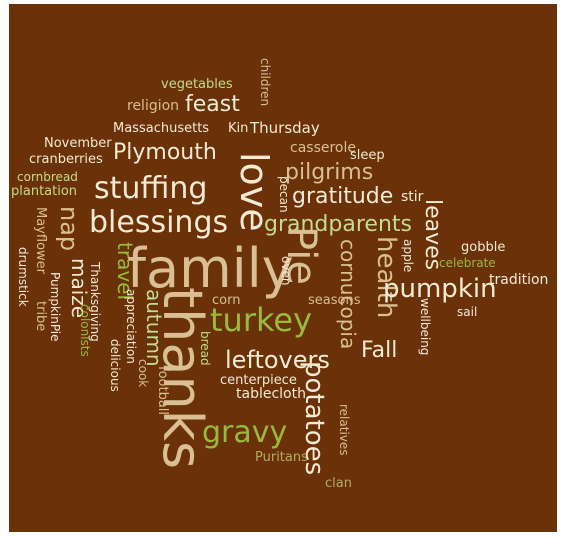 Image resolution: width=564 pixels, height=538 pixels. Describe the element at coordinates (212, 104) in the screenshot. I see `word-feast: feast` at that location.